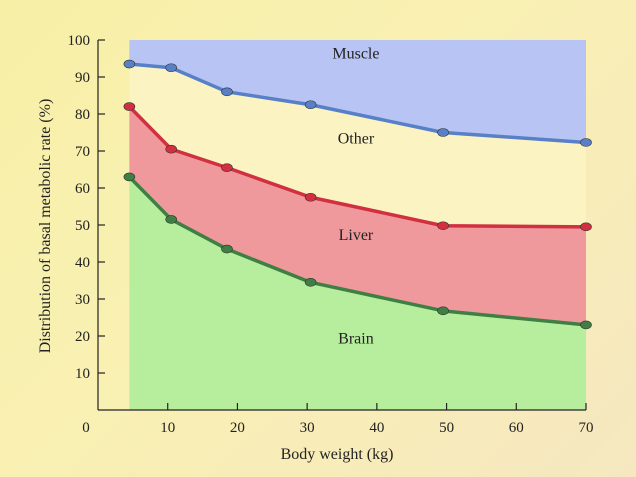 Image resolution: width=636 pixels, height=477 pixels. I want to click on x-tick-label: 70, so click(586, 428).